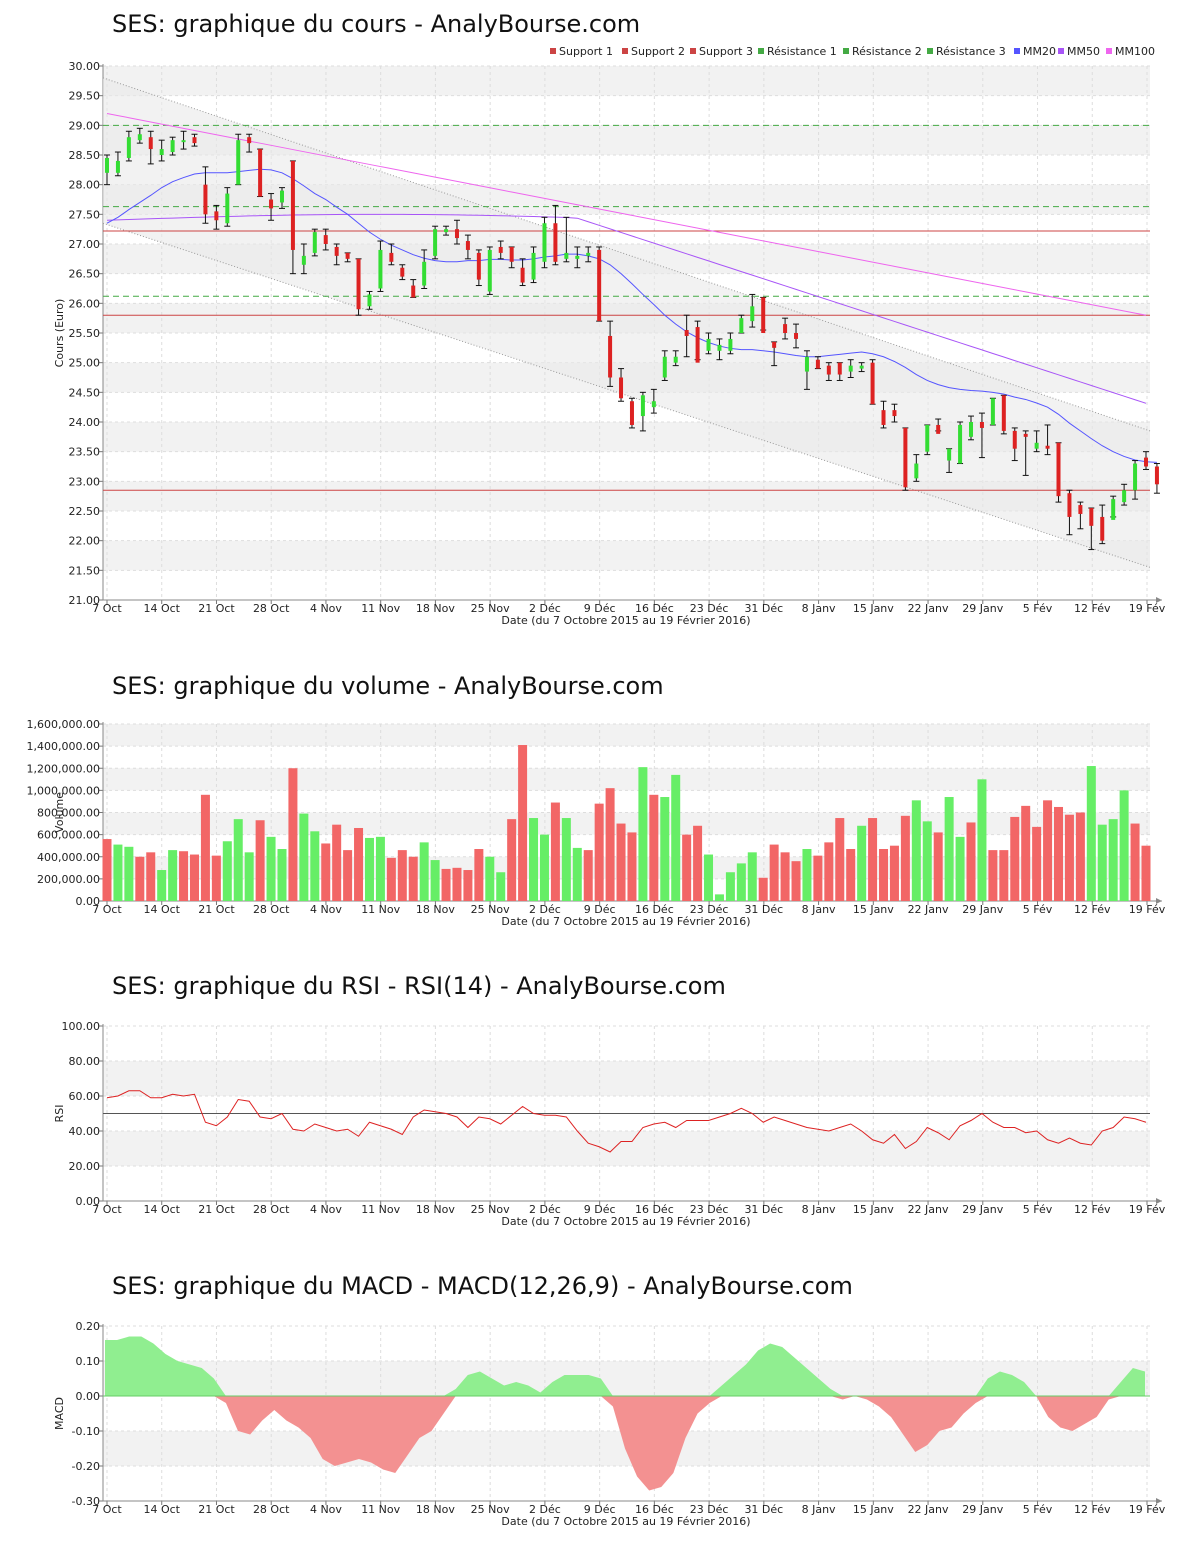 The width and height of the screenshot is (1200, 1550). Describe the element at coordinates (763, 608) in the screenshot. I see `price-xtick-label: 31 Déc` at that location.